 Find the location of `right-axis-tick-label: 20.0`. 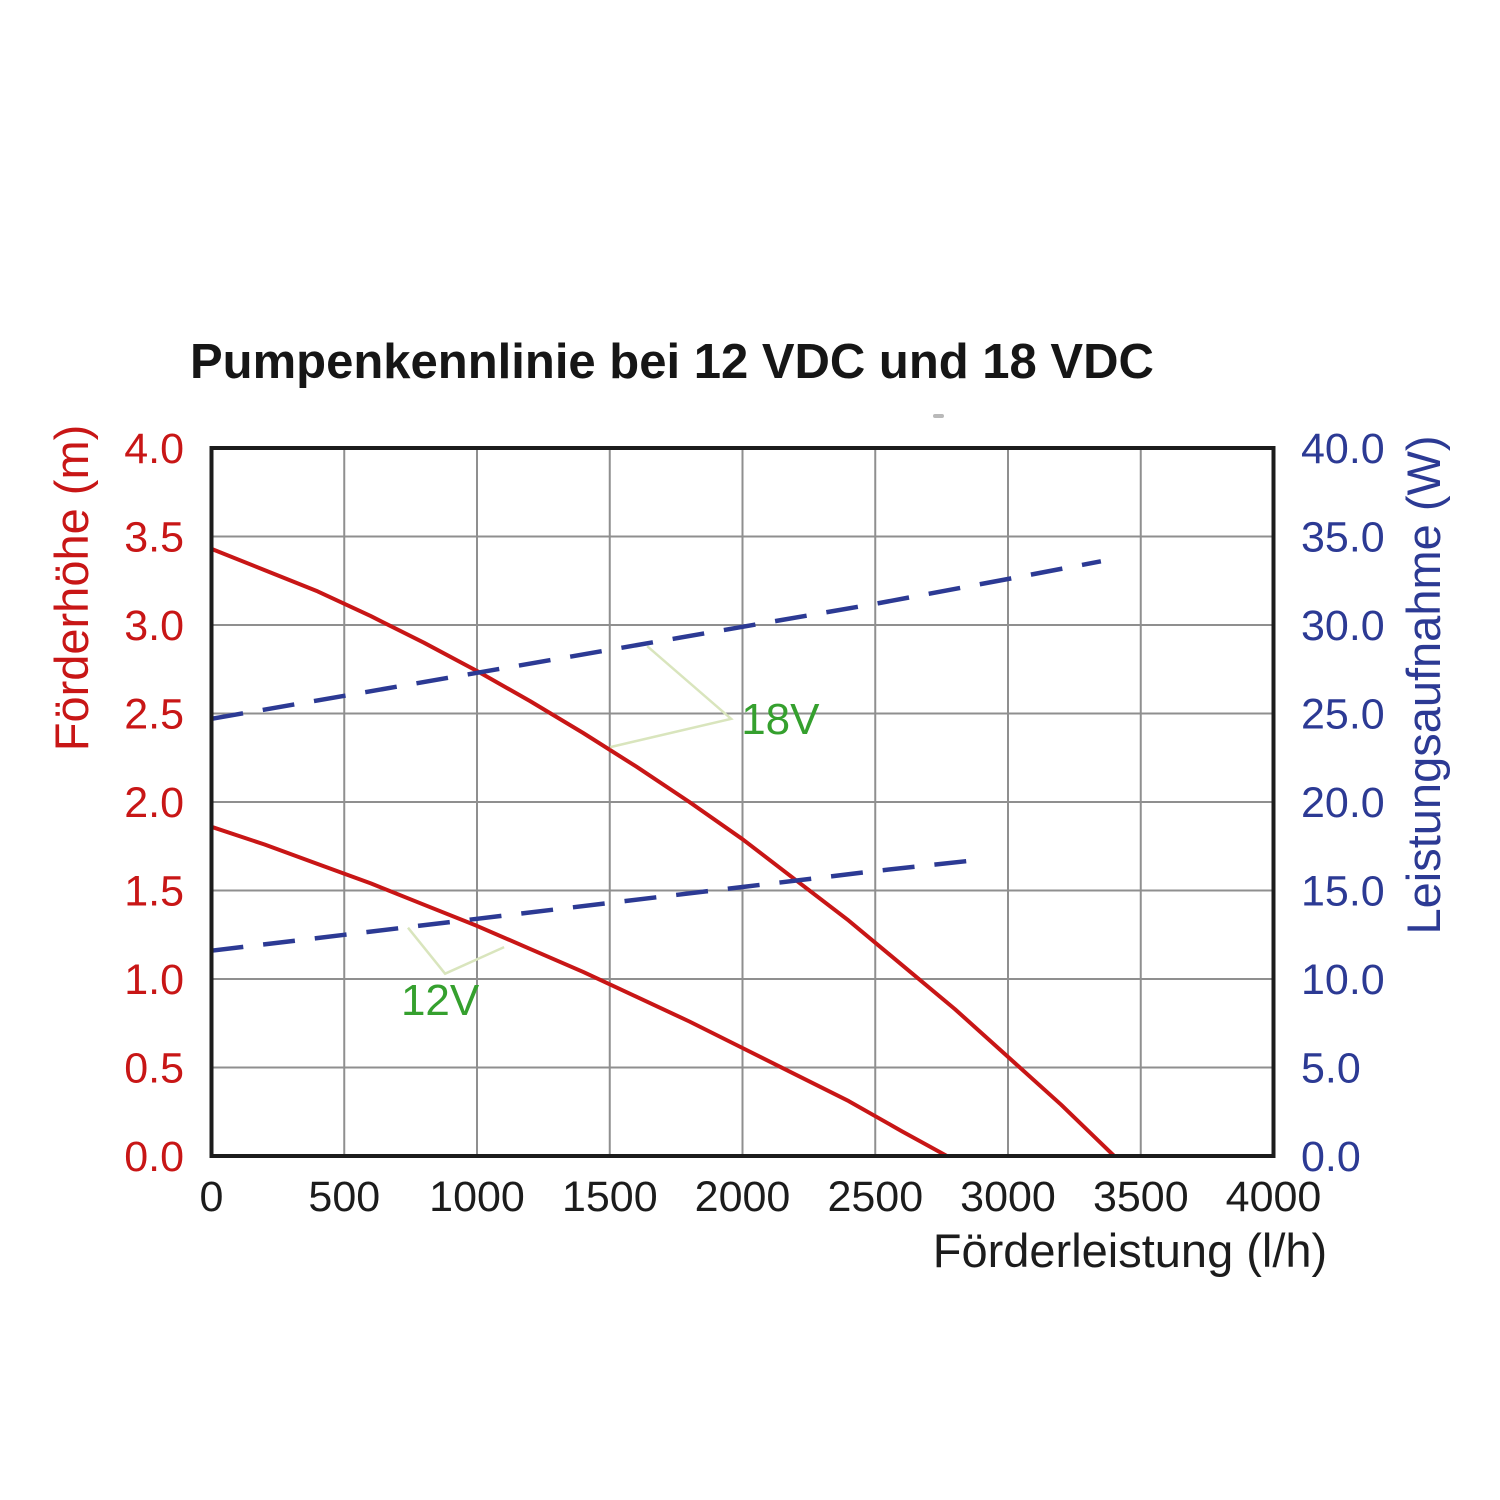

right-axis-tick-label: 20.0 is located at coordinates (1343, 803).